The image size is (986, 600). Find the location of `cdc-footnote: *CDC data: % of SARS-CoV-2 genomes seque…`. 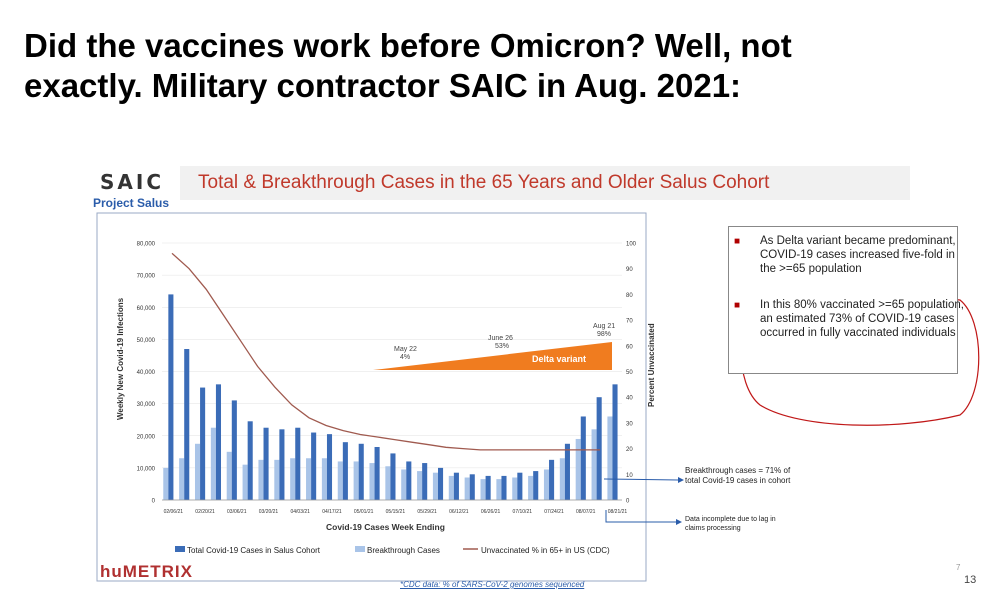

cdc-footnote: *CDC data: % of SARS-CoV-2 genomes seque… is located at coordinates (492, 584).